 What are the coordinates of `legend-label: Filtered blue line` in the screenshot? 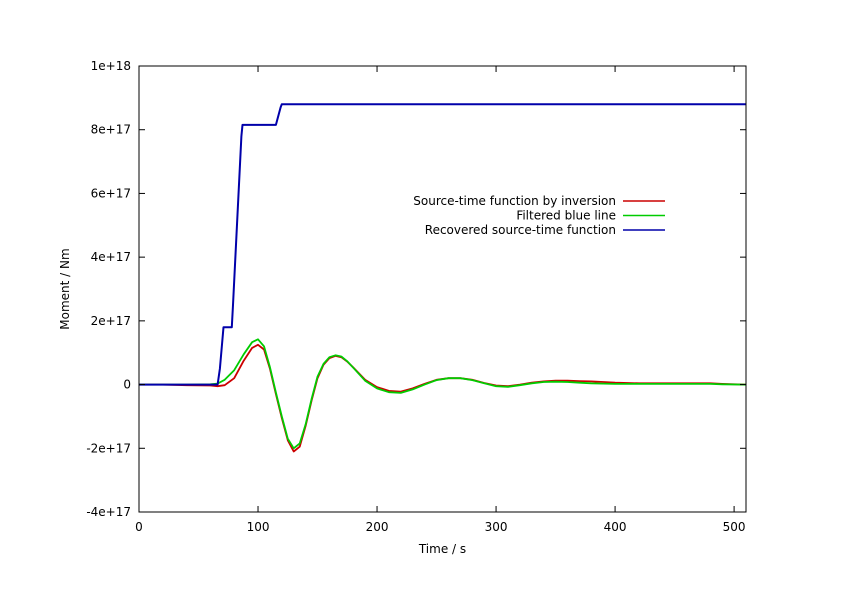 It's located at (566, 216).